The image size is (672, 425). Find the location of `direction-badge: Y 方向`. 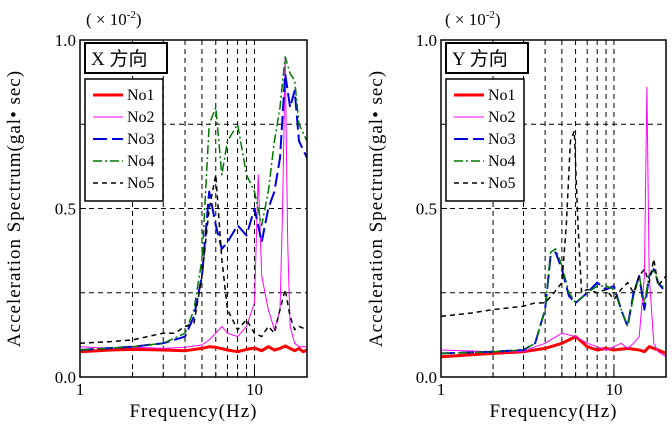

direction-badge: Y 方向 is located at coordinates (487, 58).